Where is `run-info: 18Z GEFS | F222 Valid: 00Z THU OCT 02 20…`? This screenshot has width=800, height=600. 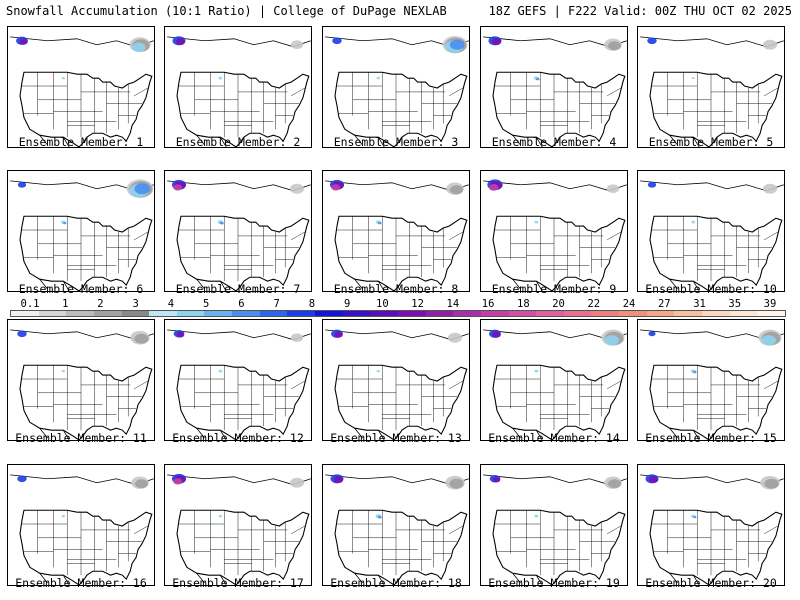 run-info: 18Z GEFS | F222 Valid: 00Z THU OCT 02 20… is located at coordinates (640, 11).